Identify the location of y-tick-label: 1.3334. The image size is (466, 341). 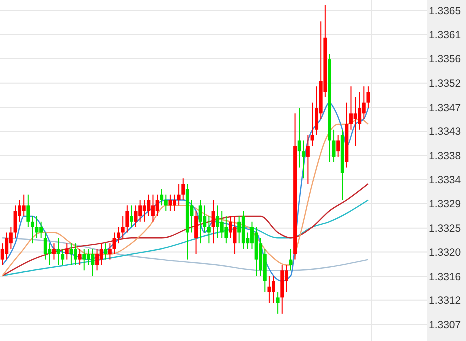
(445, 180).